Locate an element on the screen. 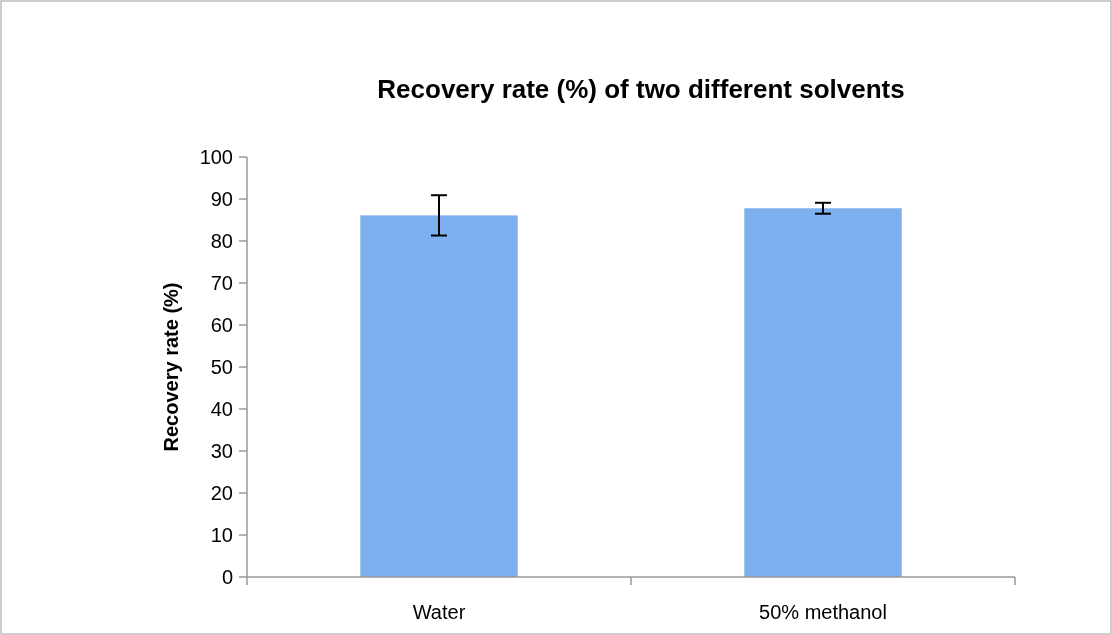  y-tick-label: 90 is located at coordinates (221, 199).